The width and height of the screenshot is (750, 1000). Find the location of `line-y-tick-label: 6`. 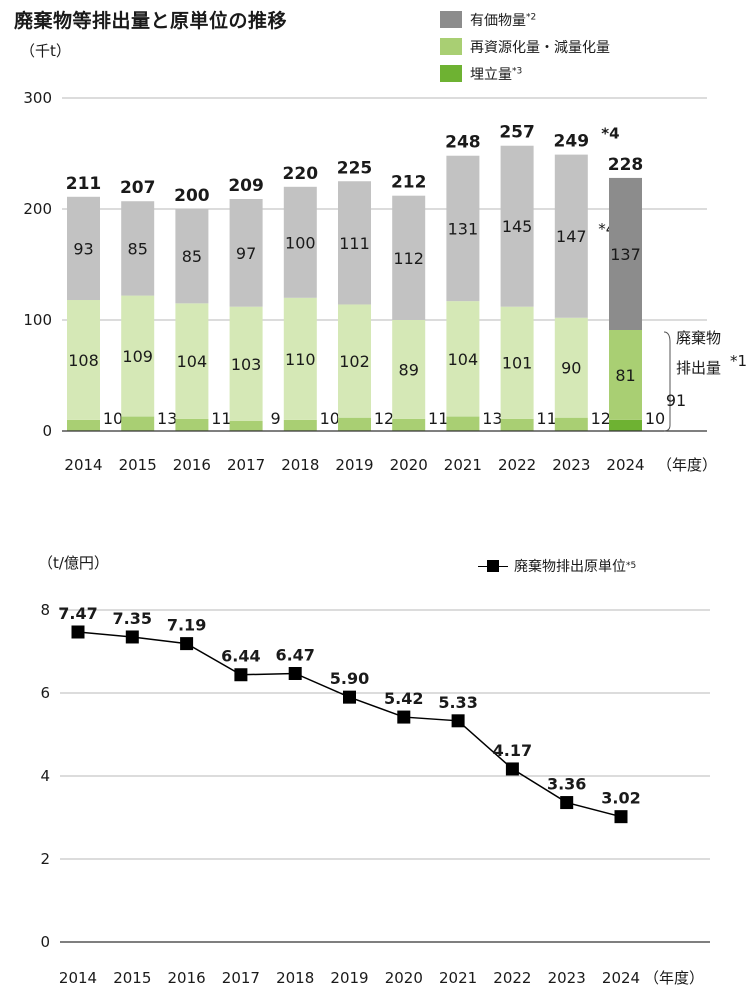

line-y-tick-label: 6 is located at coordinates (45, 693).